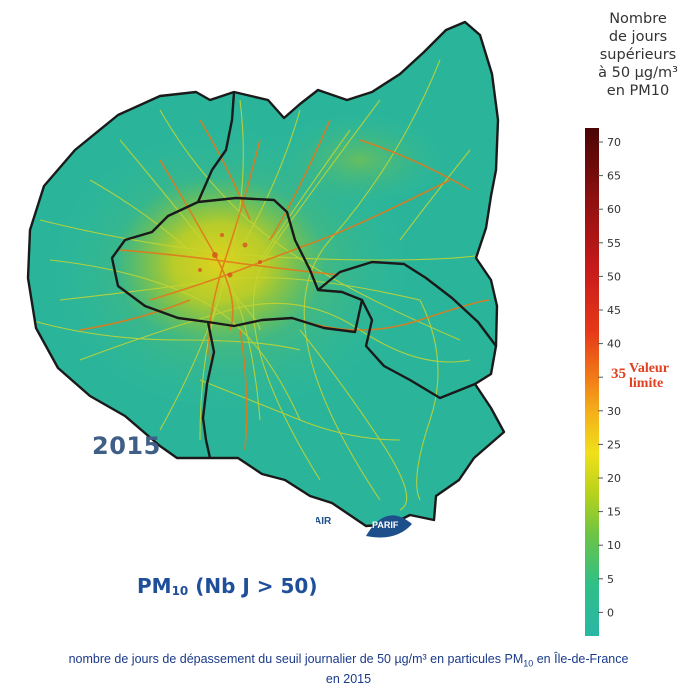  I want to click on paris-outline, so click(237, 265).